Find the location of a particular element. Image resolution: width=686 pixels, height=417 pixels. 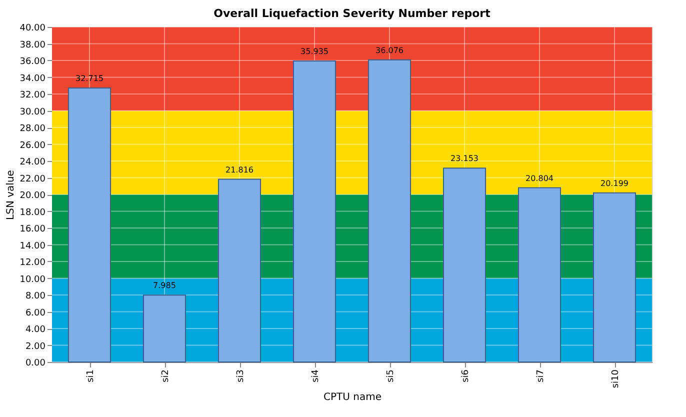

data-label: 20.199 is located at coordinates (614, 183).